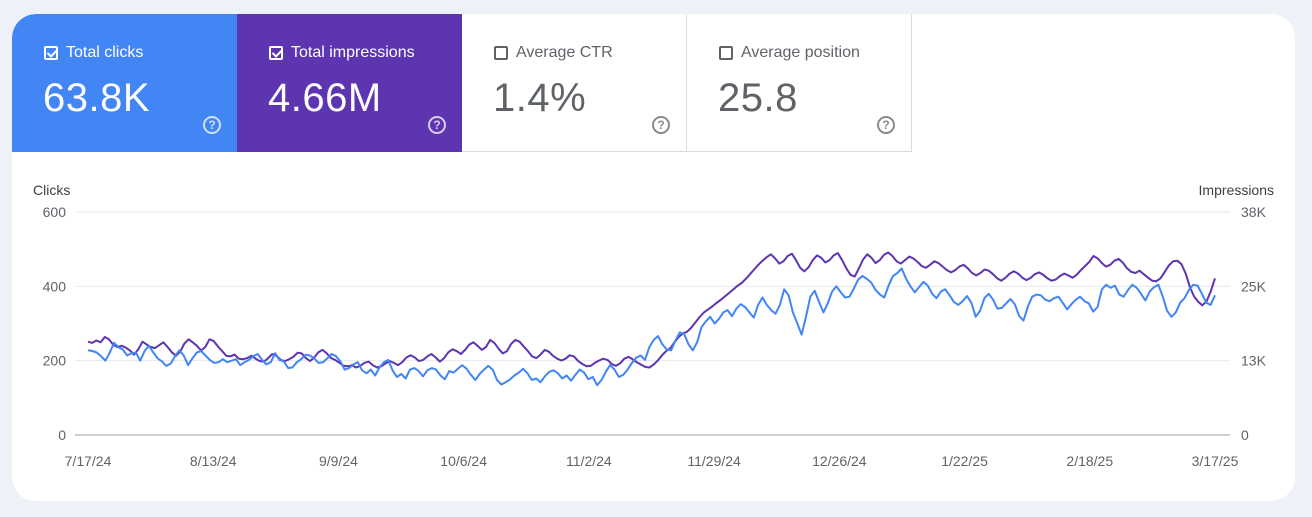 This screenshot has width=1312, height=517. I want to click on metric-label: Total clicks, so click(105, 52).